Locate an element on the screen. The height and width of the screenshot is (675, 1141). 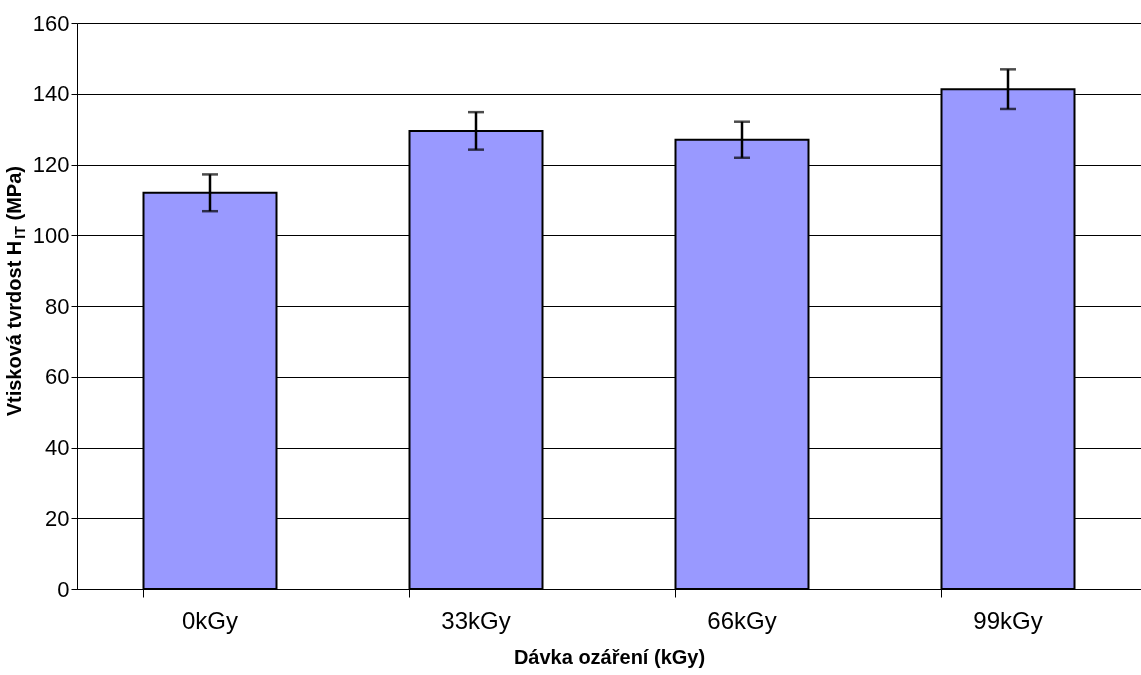
x-tick-label: 66kGy is located at coordinates (742, 620).